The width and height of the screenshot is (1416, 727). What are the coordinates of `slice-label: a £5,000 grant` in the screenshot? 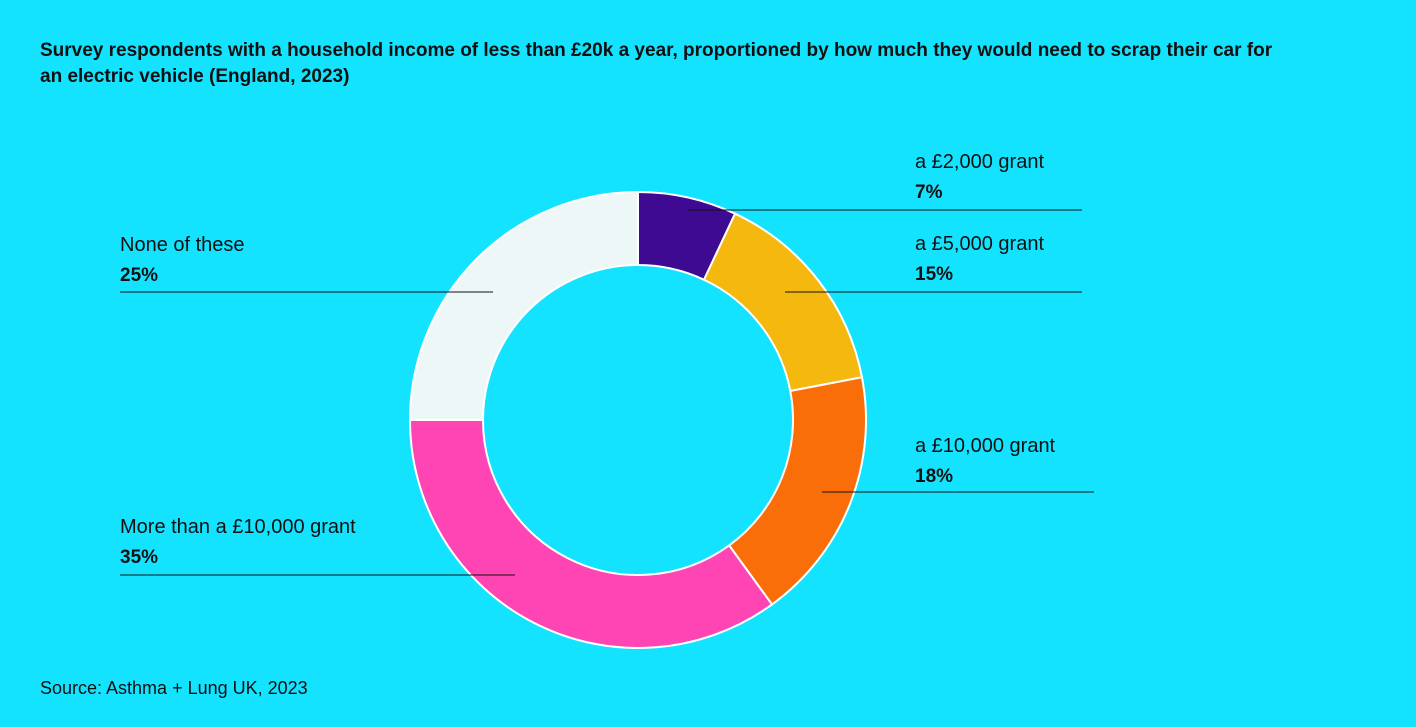 It's located at (979, 244).